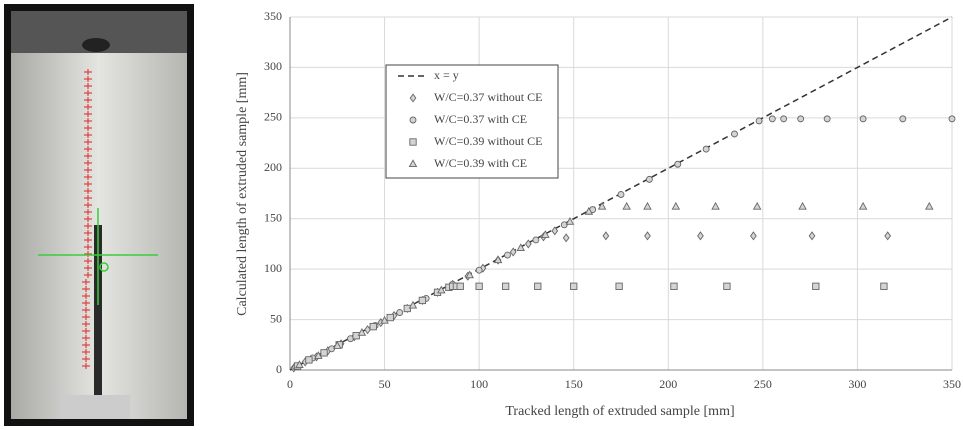 Image resolution: width=963 pixels, height=430 pixels. I want to click on x-tick-label: 100, so click(479, 384).